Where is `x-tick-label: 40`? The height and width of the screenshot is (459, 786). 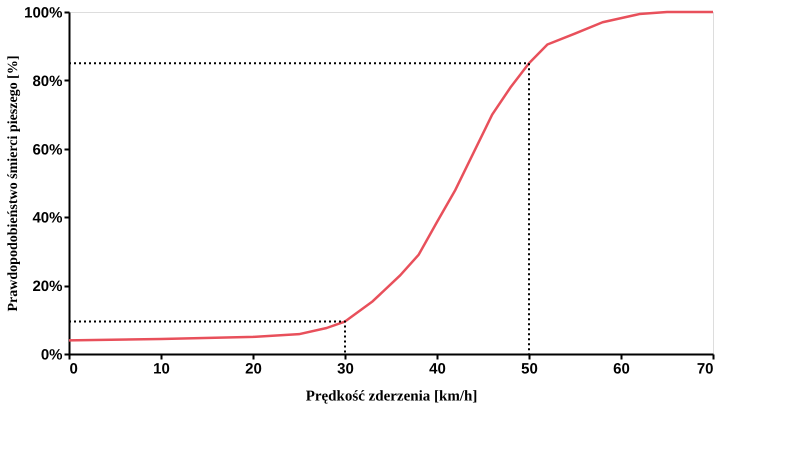
x-tick-label: 40 is located at coordinates (437, 369).